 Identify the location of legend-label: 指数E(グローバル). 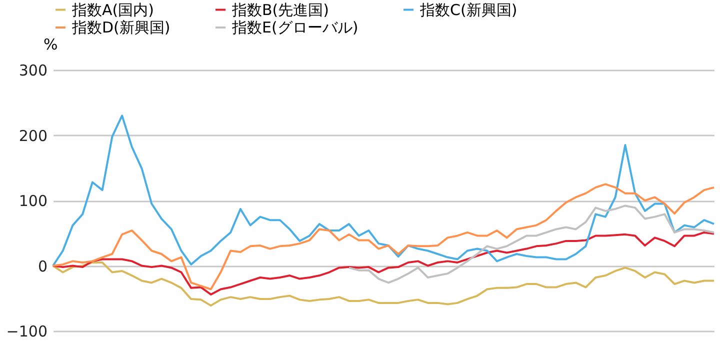
(294, 27).